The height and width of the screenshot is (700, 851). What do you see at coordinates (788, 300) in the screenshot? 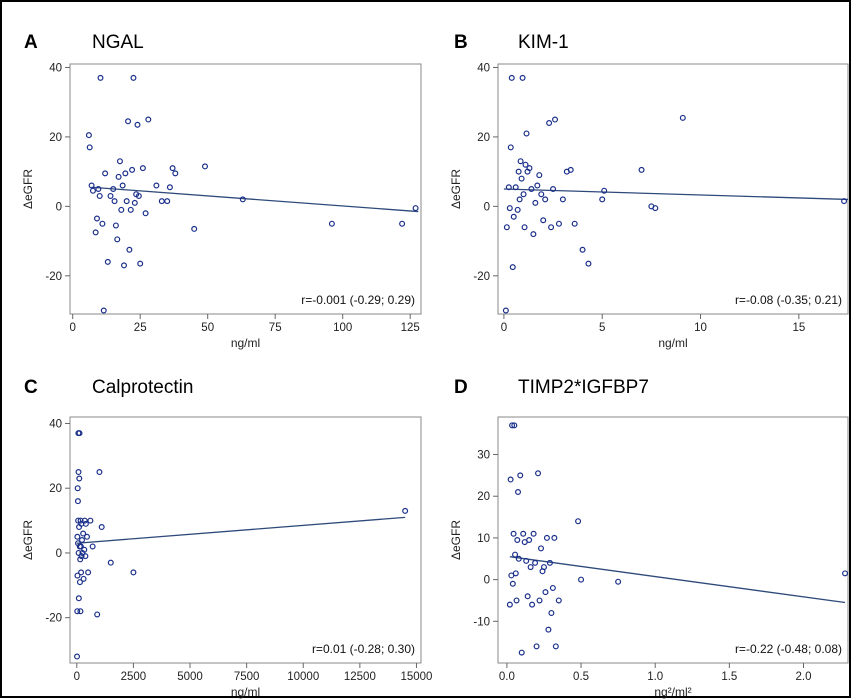
I see `correlation-annotation: r=-0.08 (-0.35; 0.21)` at bounding box center [788, 300].